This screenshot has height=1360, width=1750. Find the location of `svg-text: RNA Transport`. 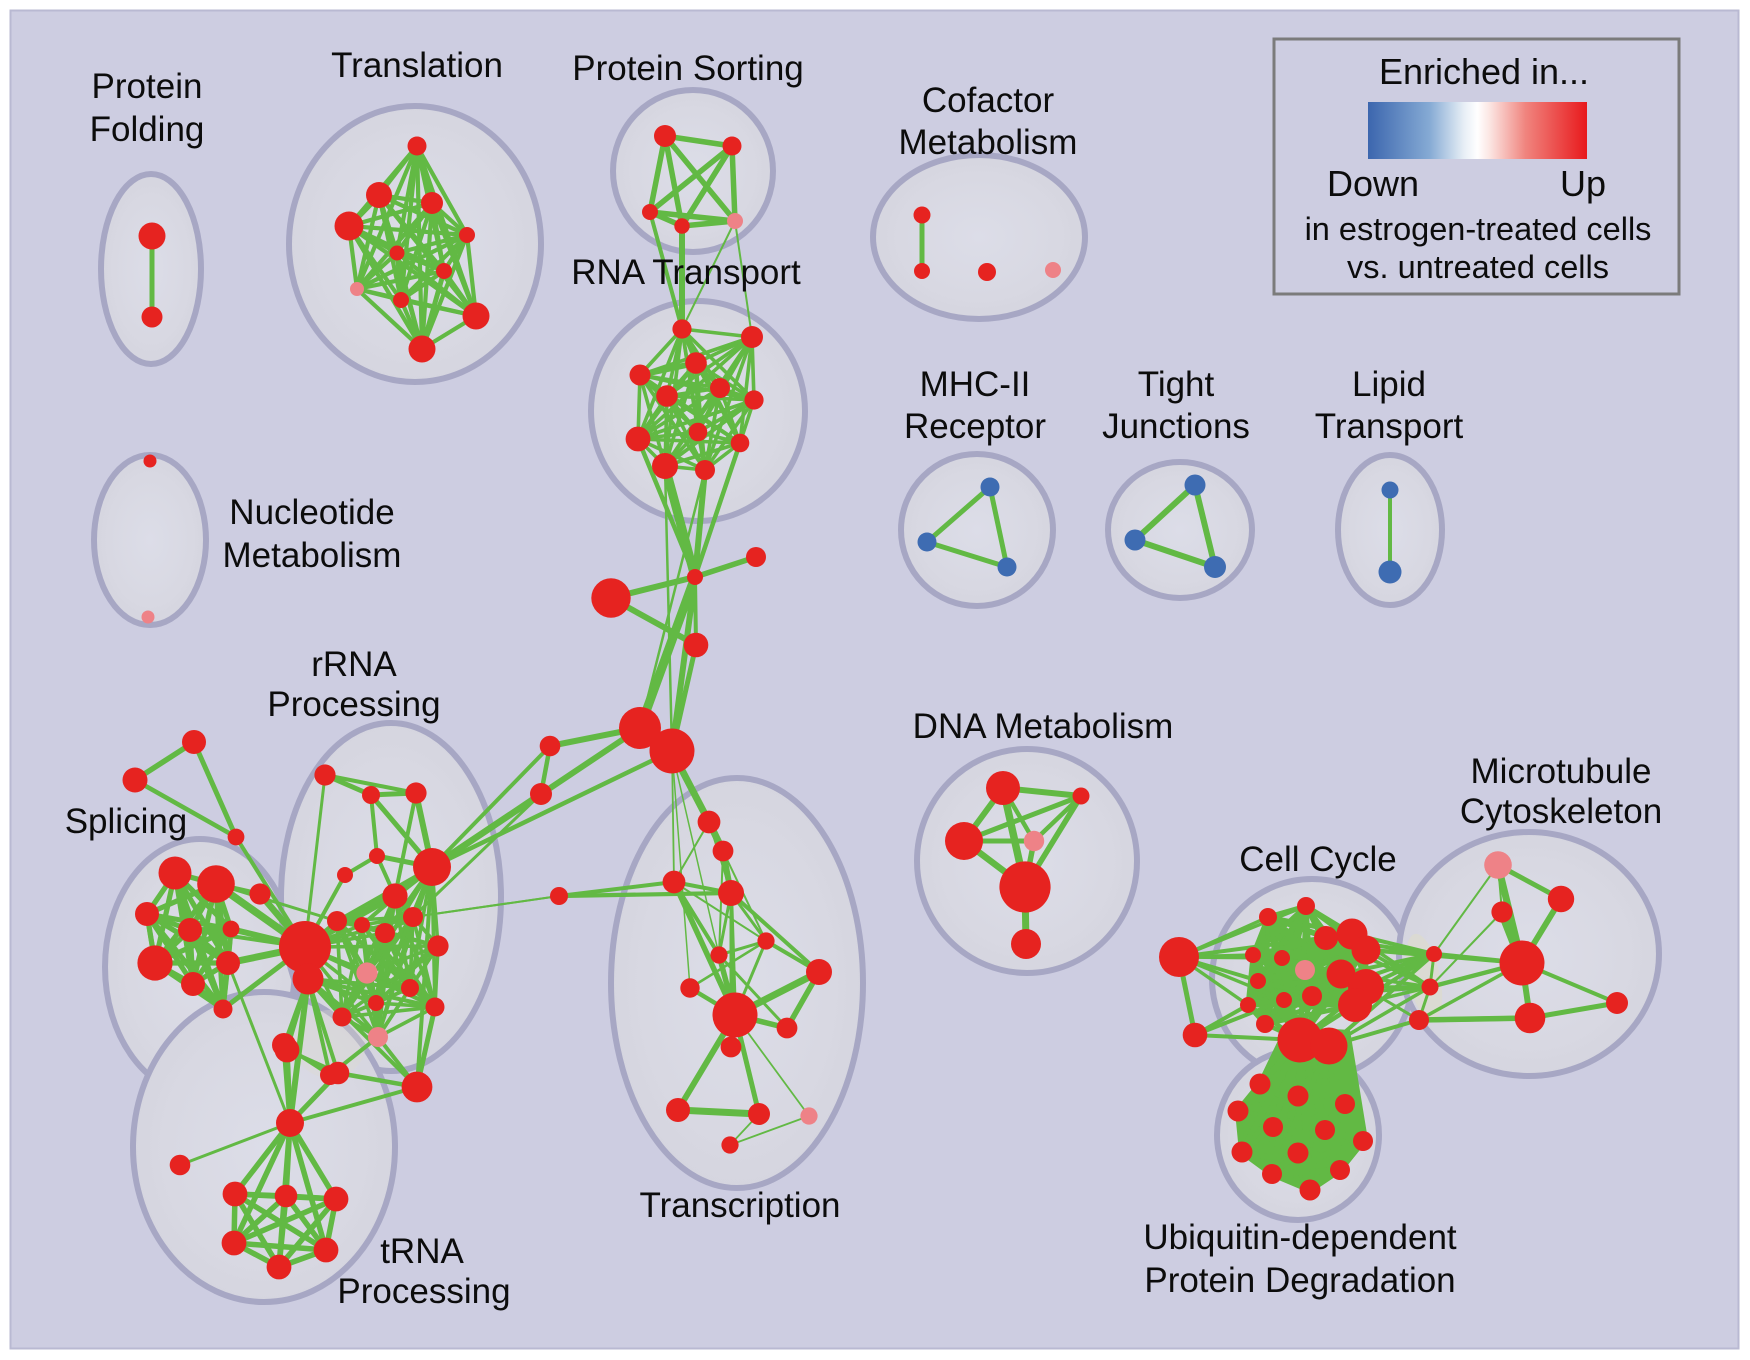

svg-text: RNA Transport is located at coordinates (686, 272).